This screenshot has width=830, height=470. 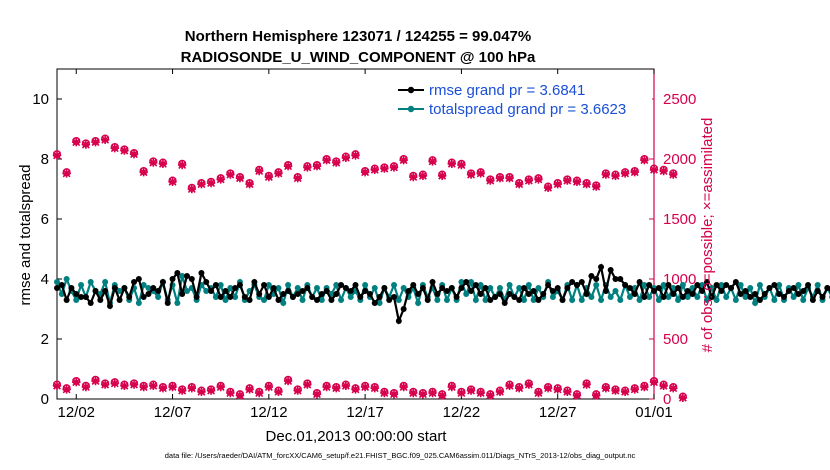 I want to click on x-tick-label: 12/17, so click(x=365, y=412).